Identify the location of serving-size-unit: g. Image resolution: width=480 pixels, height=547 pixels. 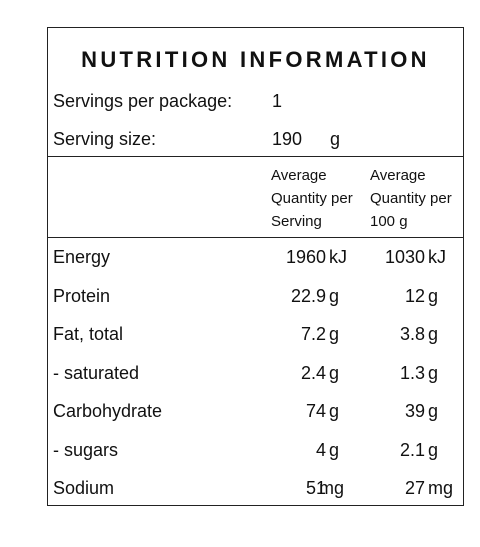
(335, 139).